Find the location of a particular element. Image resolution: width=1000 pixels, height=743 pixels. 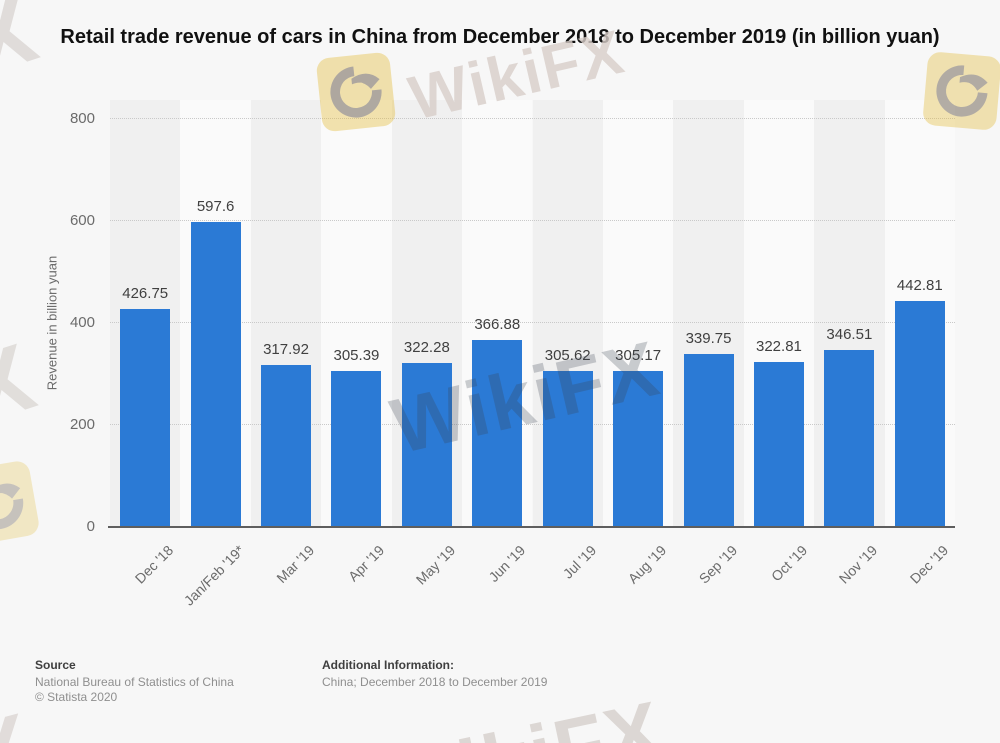

additional-info-text: China; December 2018 to December 2019 is located at coordinates (435, 682).